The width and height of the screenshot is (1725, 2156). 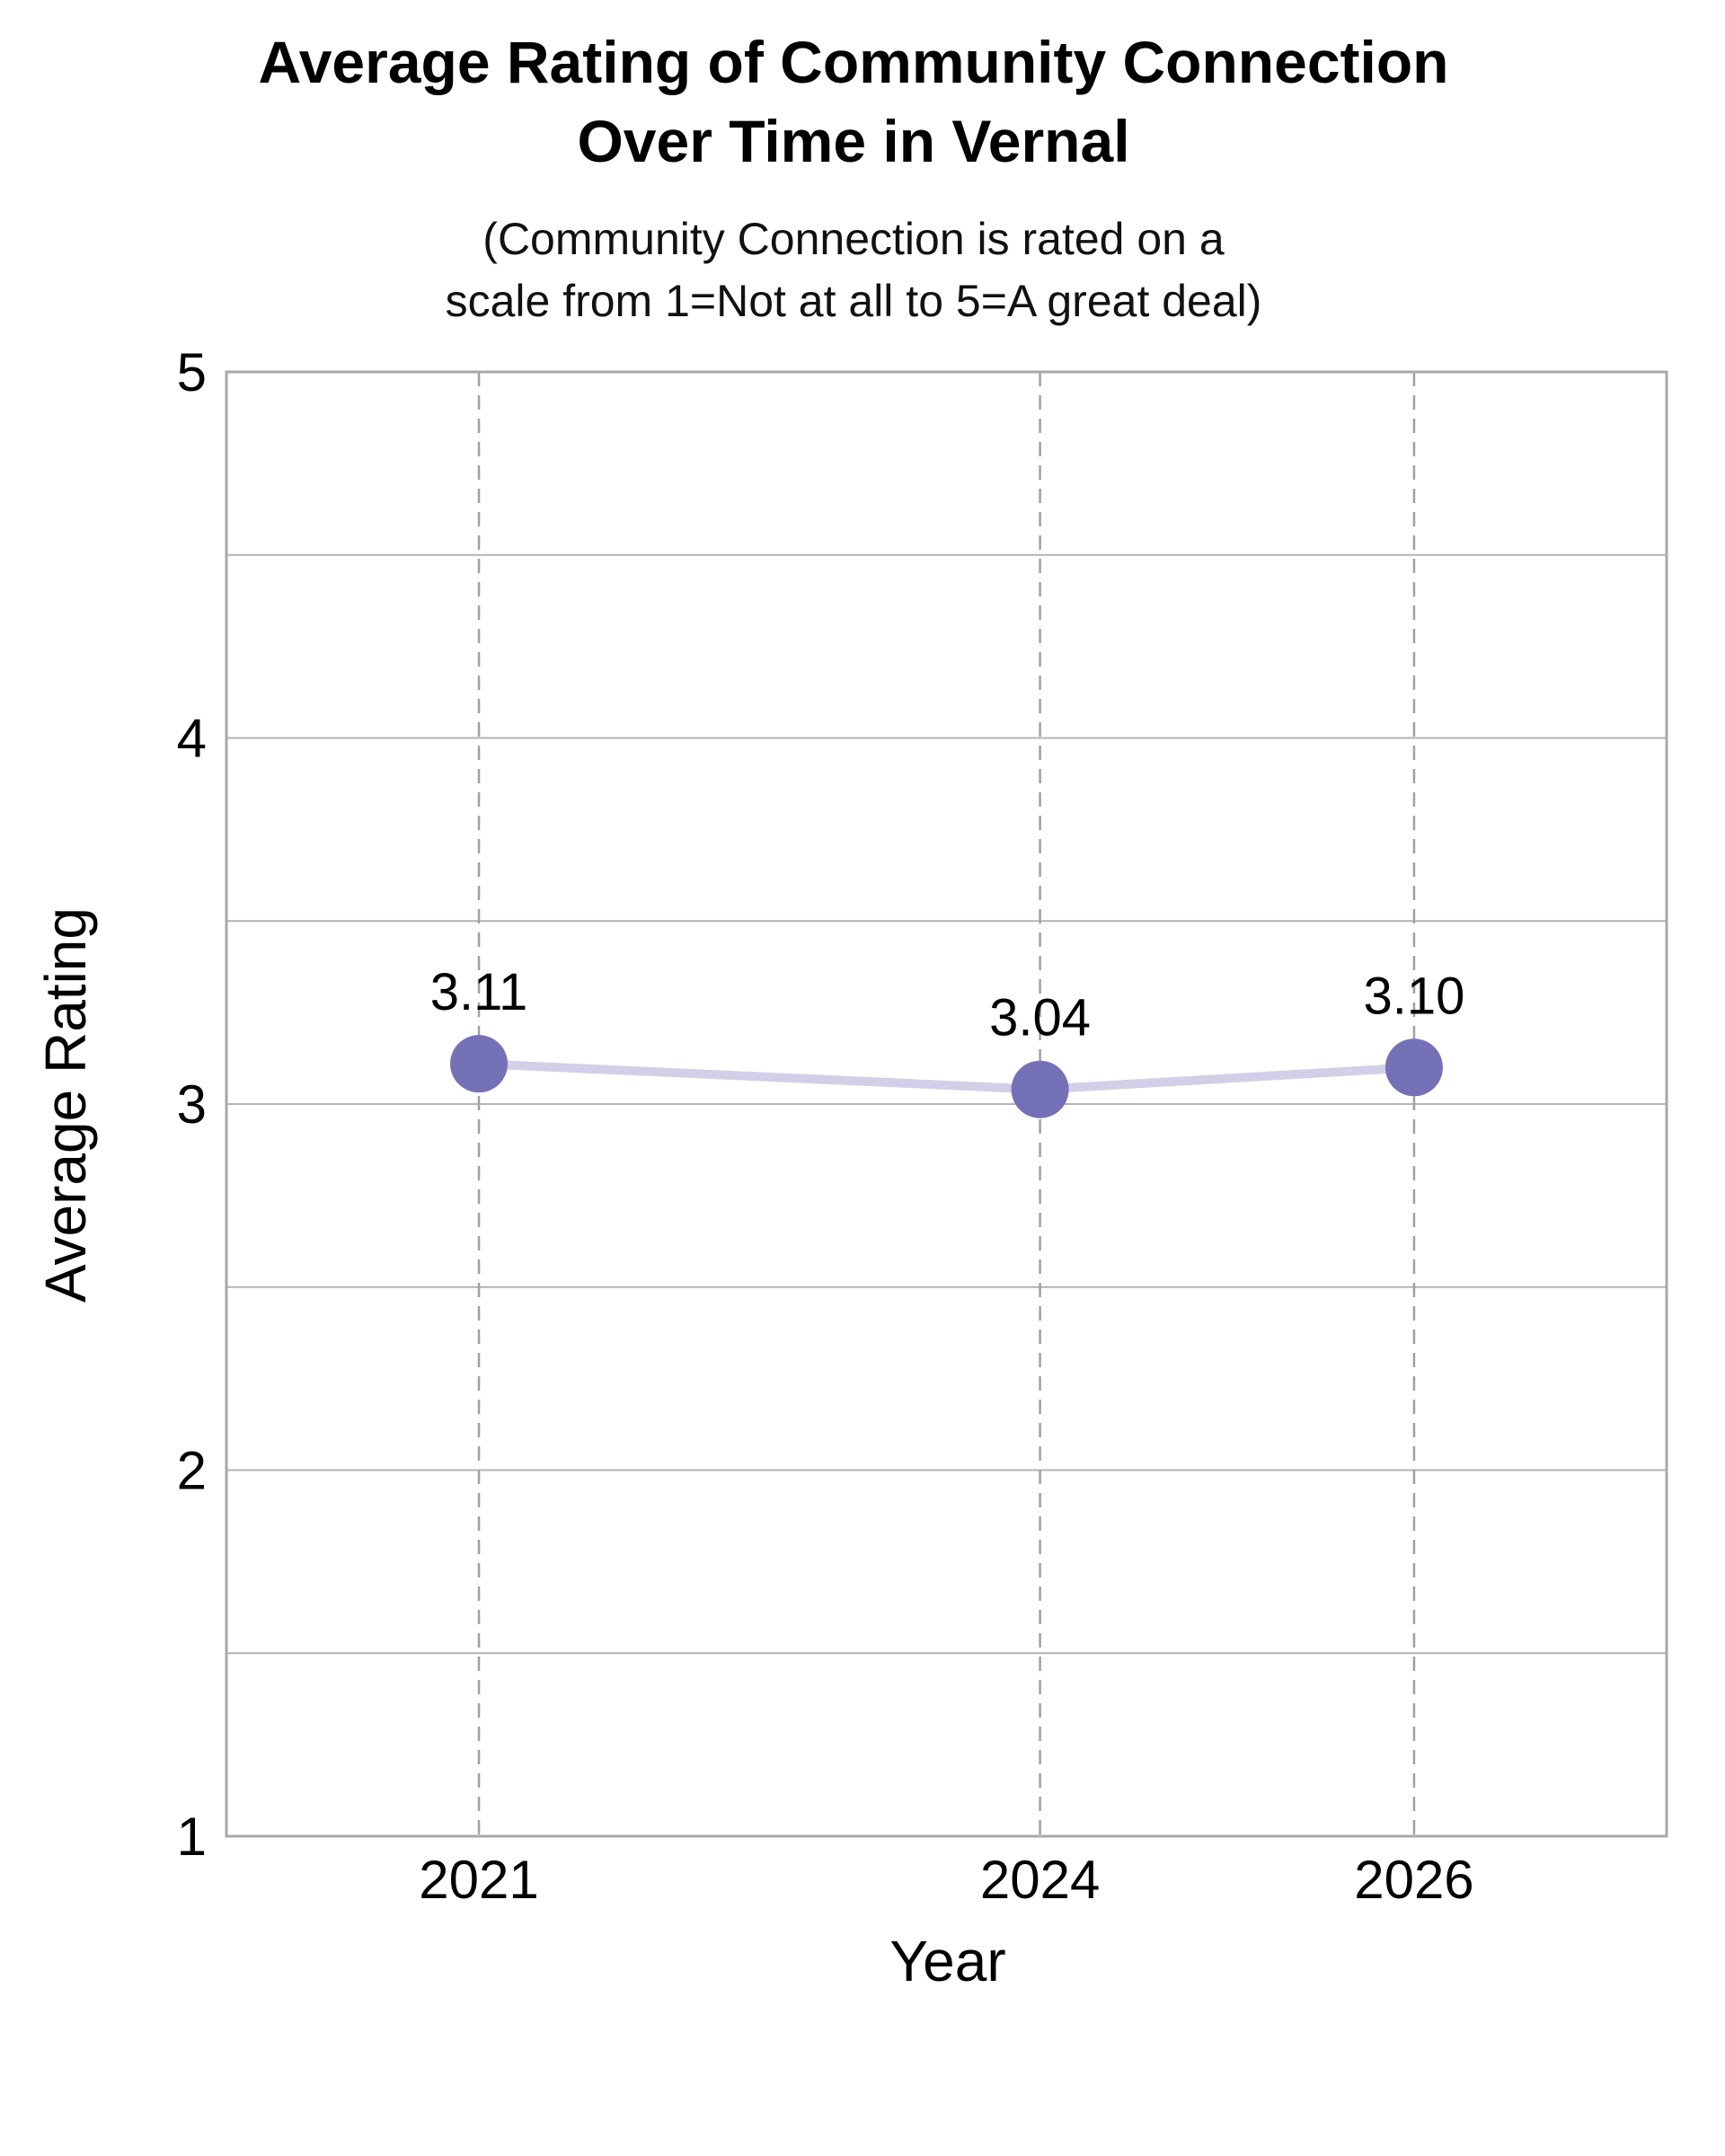 I want to click on series-line, so click(x=946, y=1077).